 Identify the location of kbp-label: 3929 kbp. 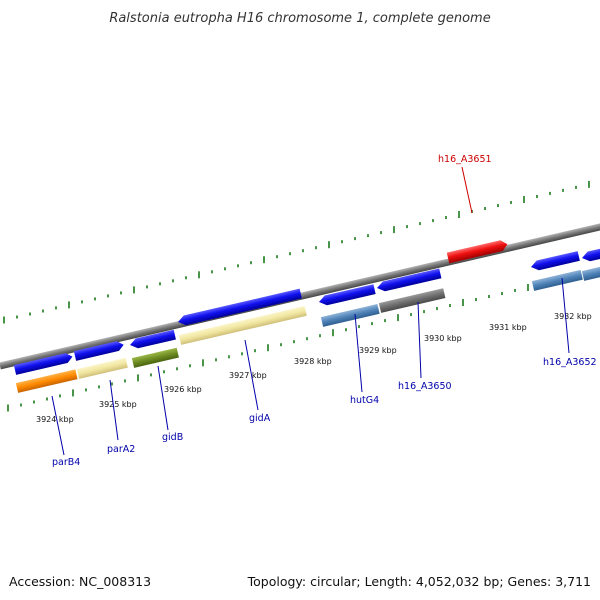
(378, 350).